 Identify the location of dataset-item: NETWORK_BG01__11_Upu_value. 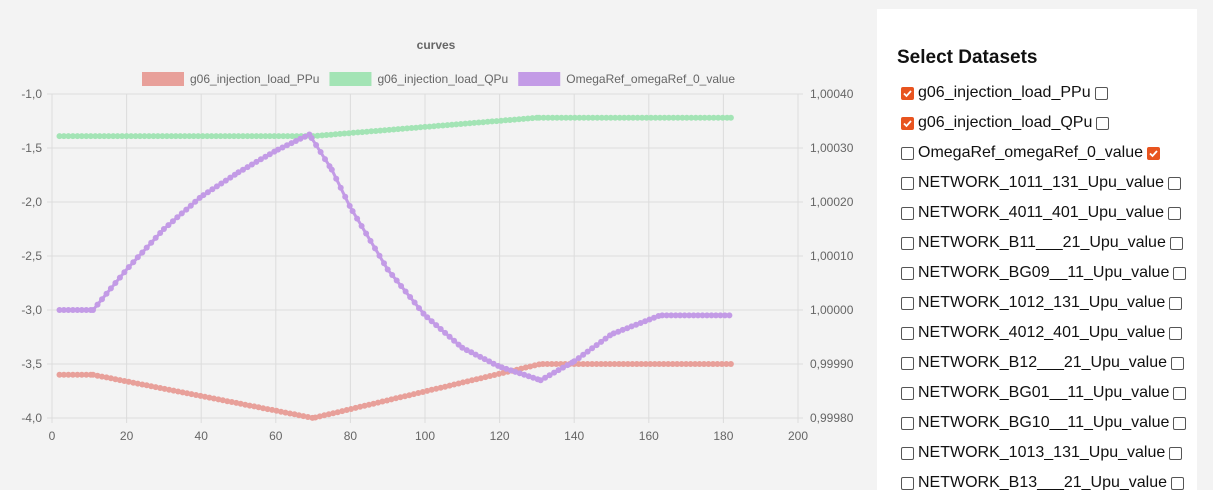
(1044, 393).